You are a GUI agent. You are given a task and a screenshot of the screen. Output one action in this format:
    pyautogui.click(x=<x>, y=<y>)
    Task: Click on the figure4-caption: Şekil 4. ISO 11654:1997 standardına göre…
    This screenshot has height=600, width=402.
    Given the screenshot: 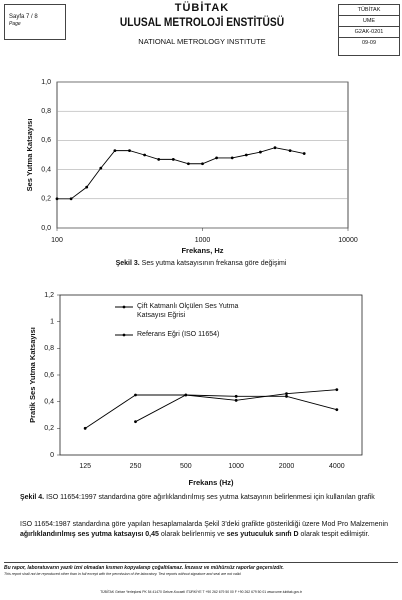 What is the action you would take?
    pyautogui.click(x=200, y=497)
    